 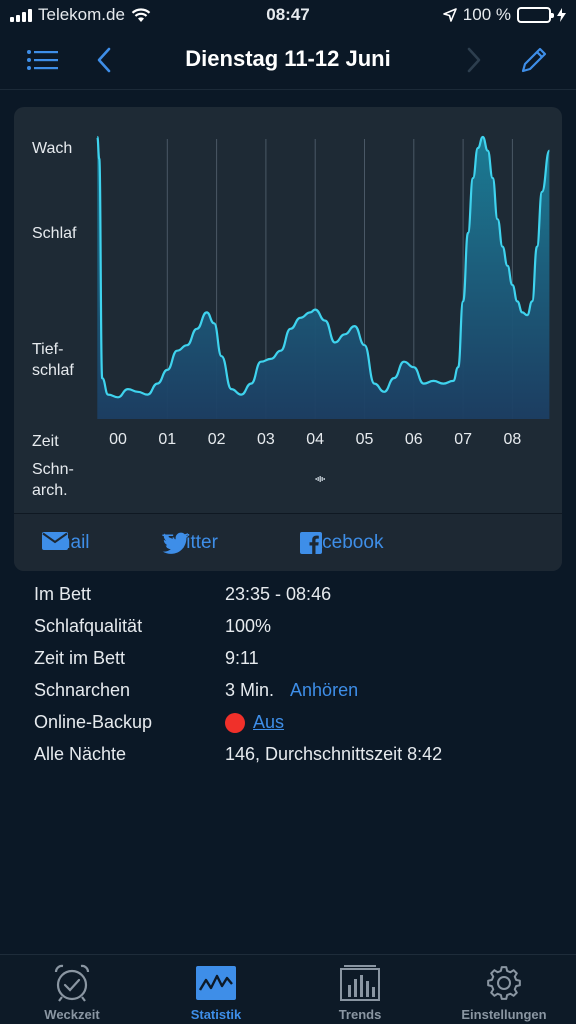 What do you see at coordinates (250, 690) in the screenshot?
I see `detail-value: 3 Min.` at bounding box center [250, 690].